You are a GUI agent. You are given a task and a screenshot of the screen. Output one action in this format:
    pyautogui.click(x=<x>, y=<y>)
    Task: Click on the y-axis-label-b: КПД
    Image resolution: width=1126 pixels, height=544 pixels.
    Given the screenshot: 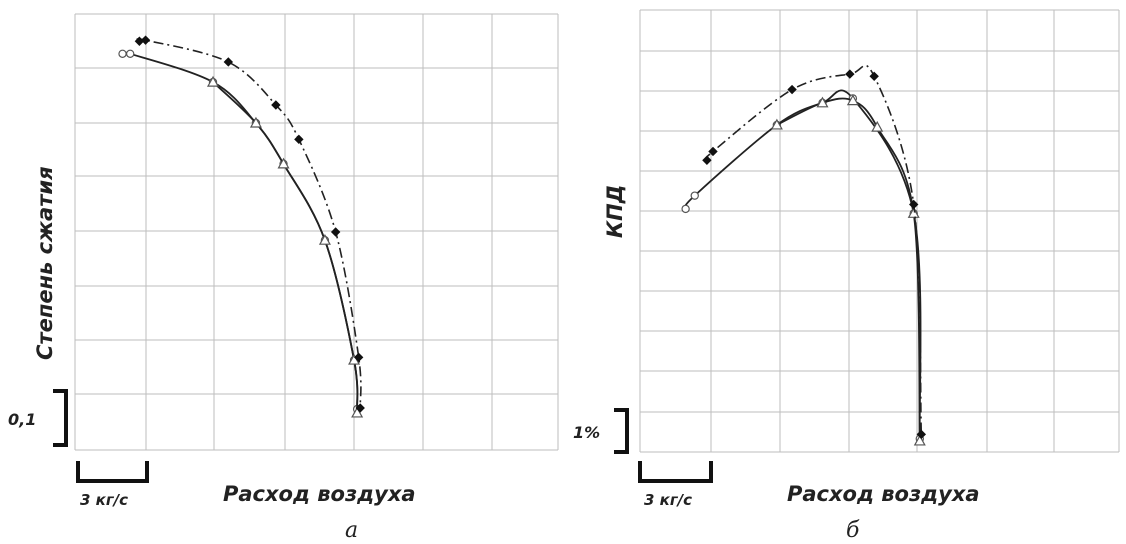 What is the action you would take?
    pyautogui.click(x=615, y=211)
    